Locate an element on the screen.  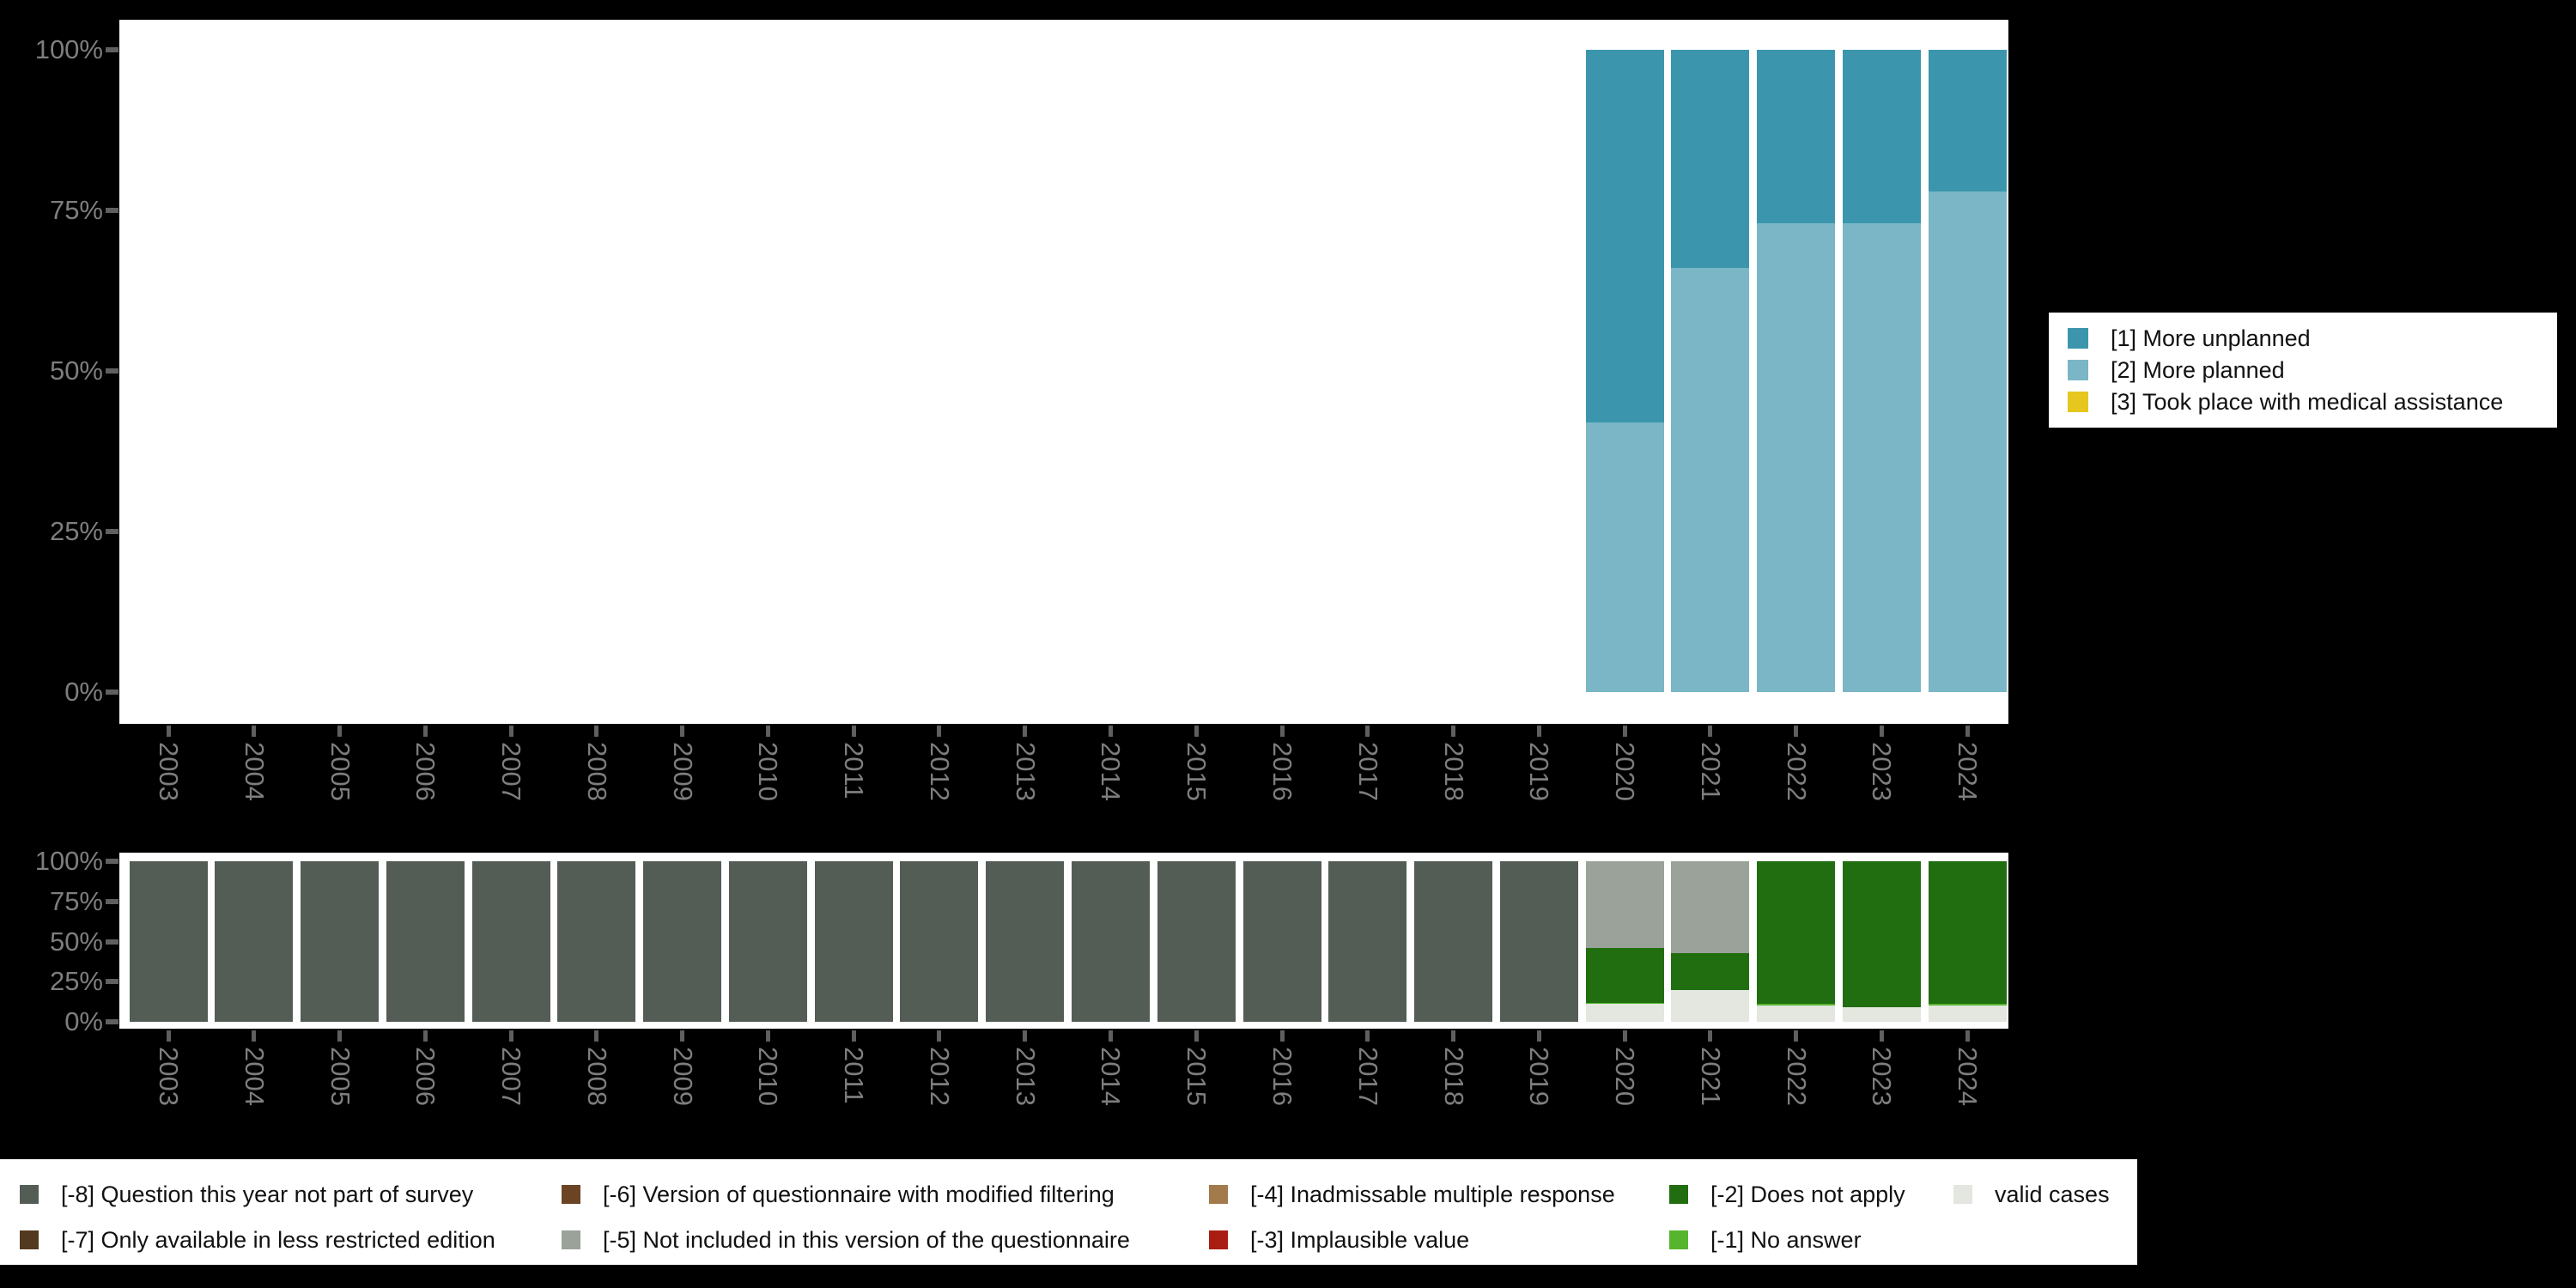
bar-segment-2012 is located at coordinates (940, 941).